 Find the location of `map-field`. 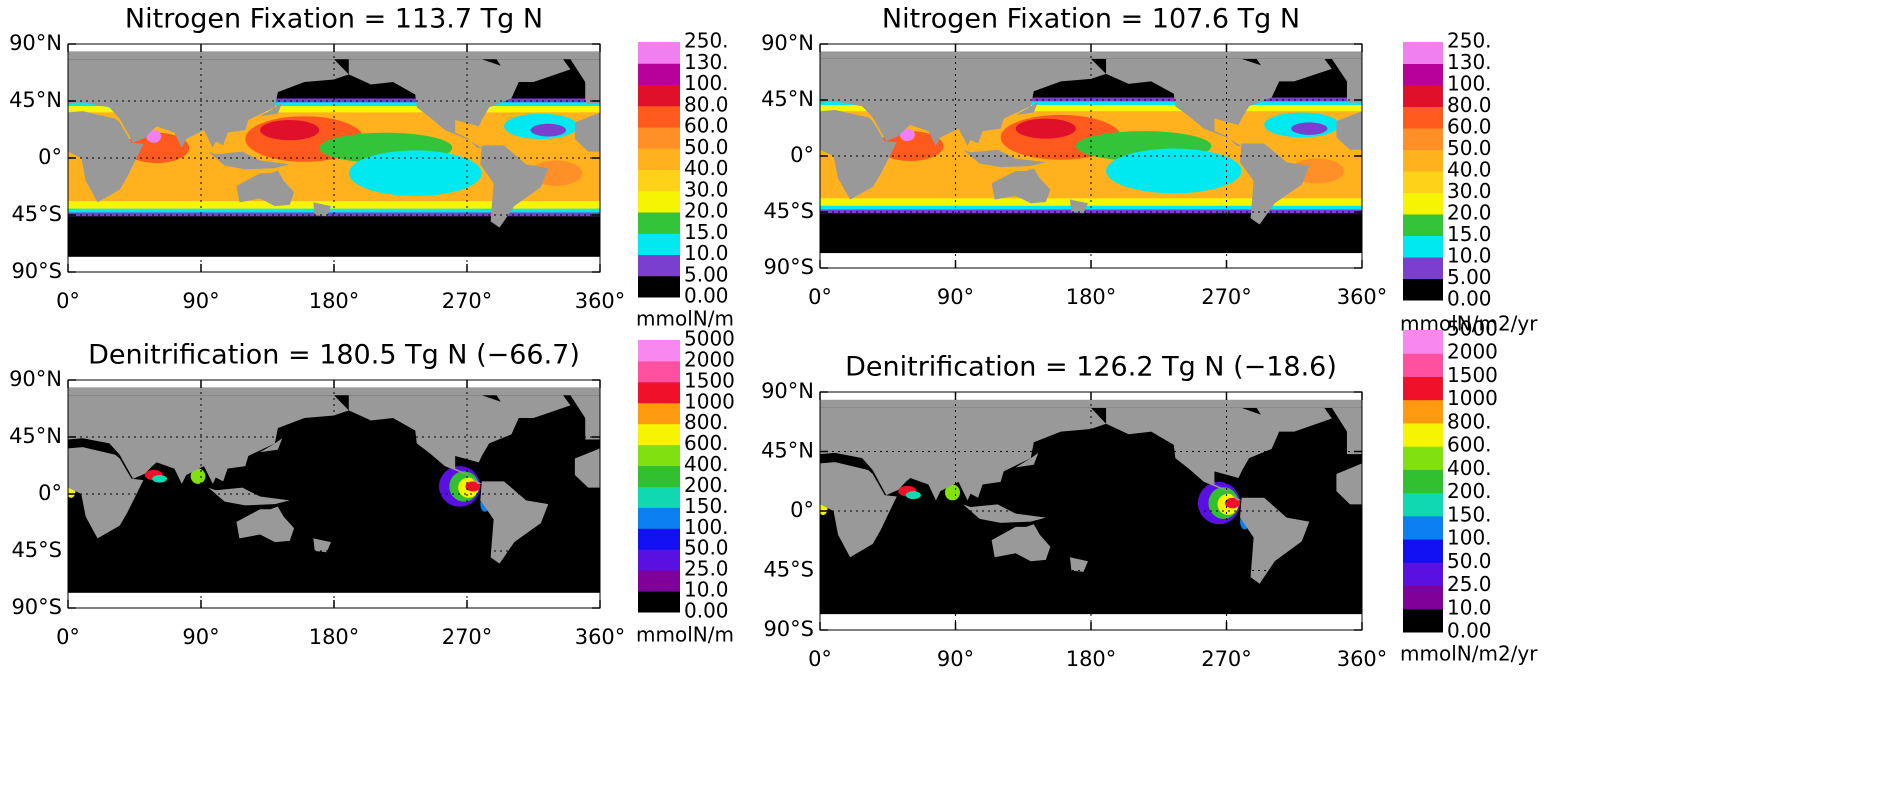

map-field is located at coordinates (334, 154).